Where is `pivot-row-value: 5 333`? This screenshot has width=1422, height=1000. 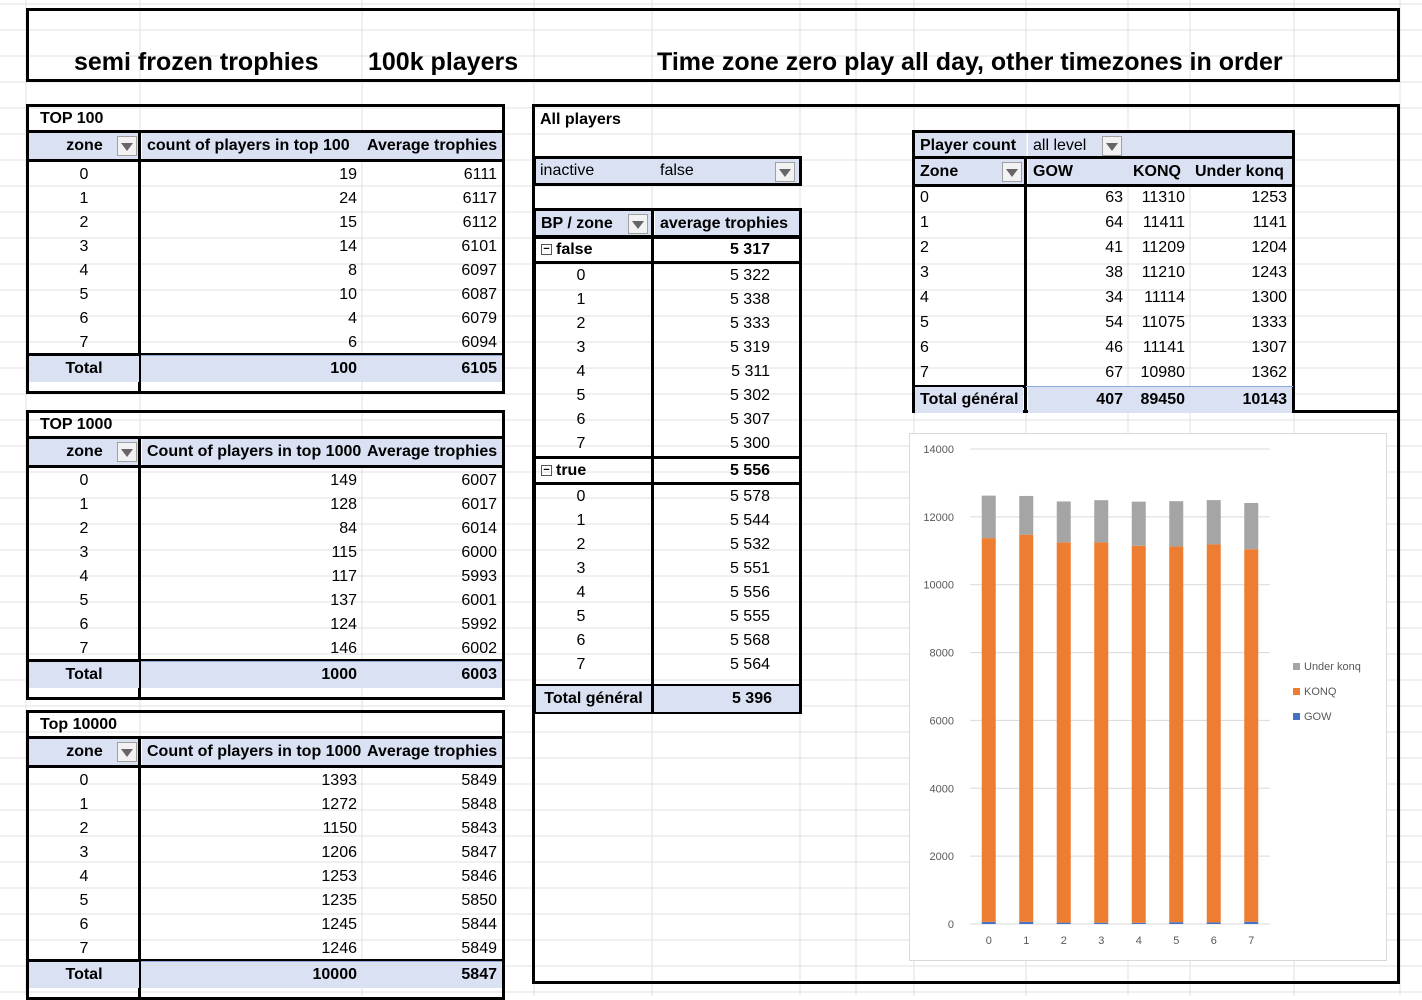
pivot-row-value: 5 333 is located at coordinates (749, 323).